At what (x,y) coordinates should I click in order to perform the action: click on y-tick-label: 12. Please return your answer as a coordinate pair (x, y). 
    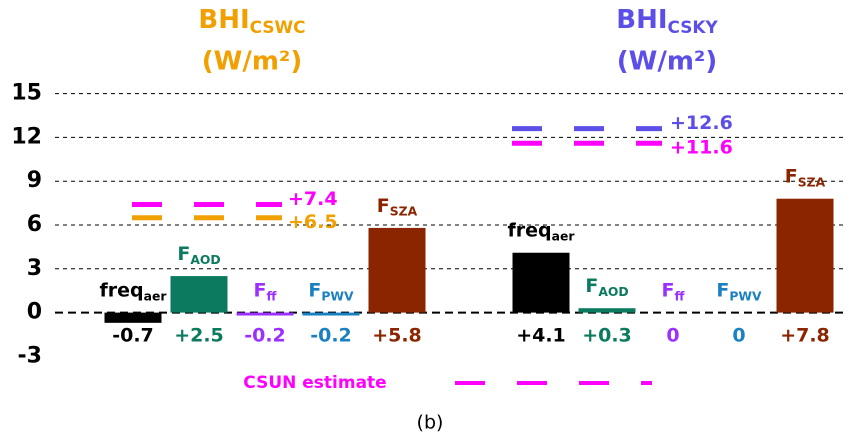
    Looking at the image, I should click on (26, 136).